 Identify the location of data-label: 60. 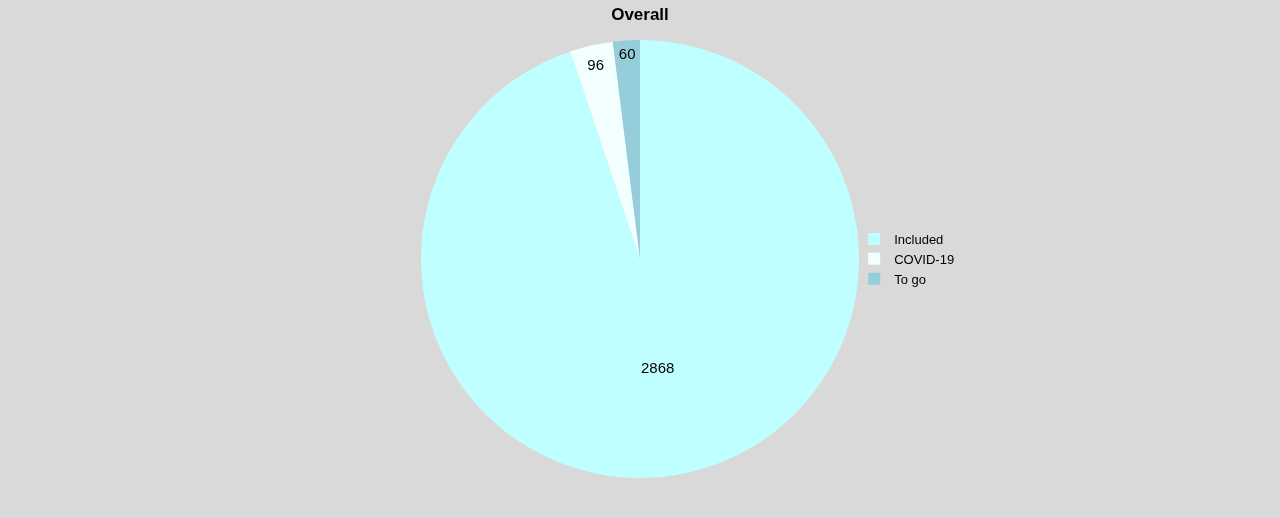
(627, 53).